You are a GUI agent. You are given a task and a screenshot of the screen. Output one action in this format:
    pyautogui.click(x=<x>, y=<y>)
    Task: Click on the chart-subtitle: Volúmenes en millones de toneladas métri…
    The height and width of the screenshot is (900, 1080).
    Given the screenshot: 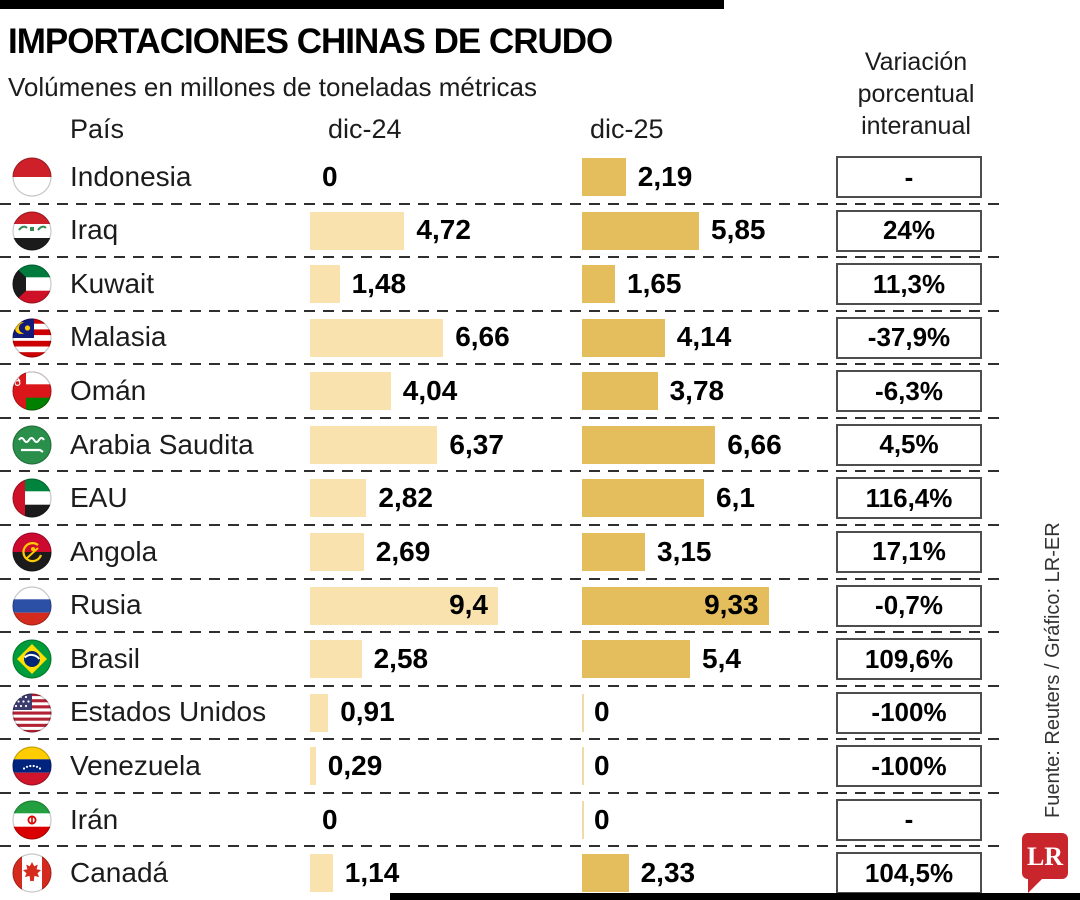 What is the action you would take?
    pyautogui.click(x=272, y=87)
    